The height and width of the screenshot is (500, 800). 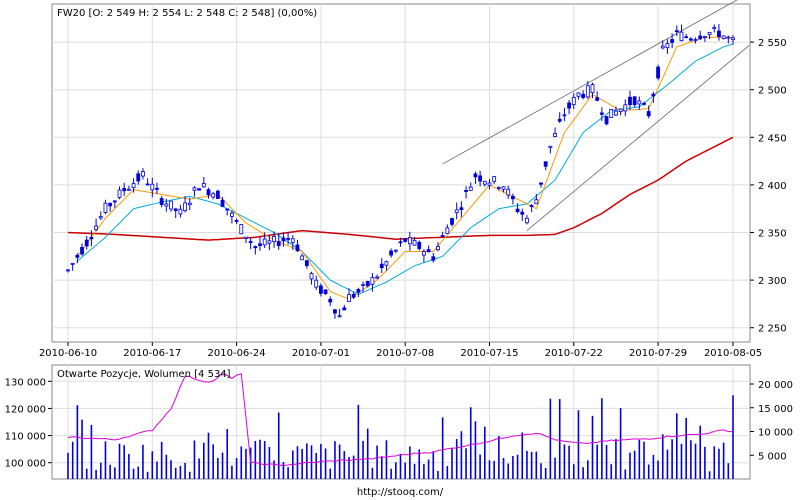 I want to click on volume-y-axis: 5 000 10 000 15 000 20 000, so click(x=771, y=421).